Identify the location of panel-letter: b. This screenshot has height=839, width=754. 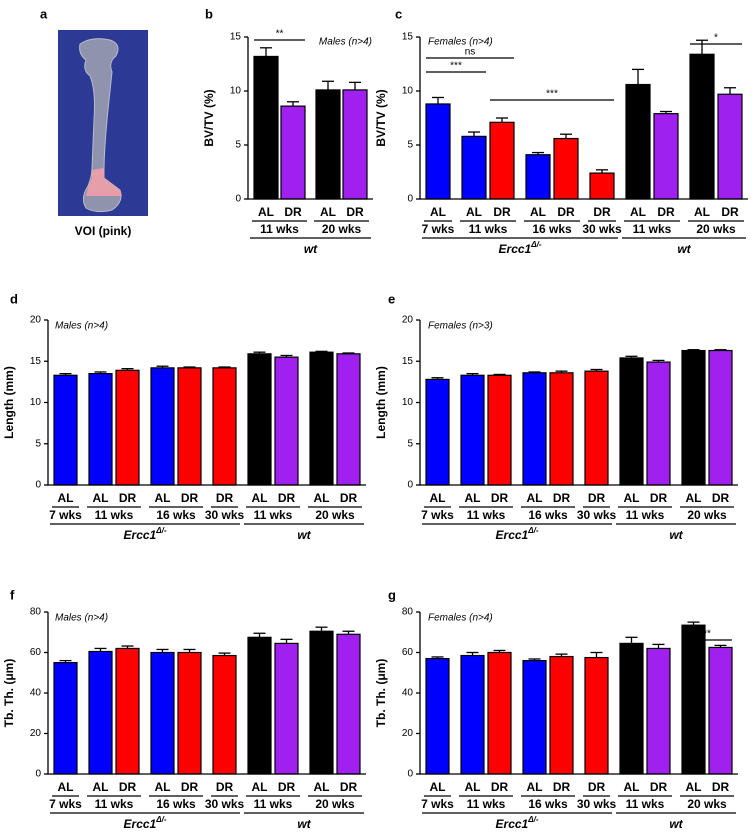
(209, 13).